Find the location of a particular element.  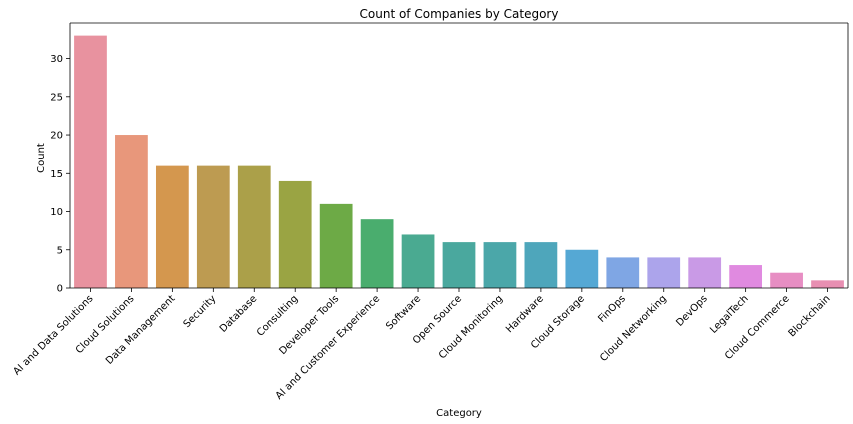

y-tick-label: 25 is located at coordinates (56, 97).